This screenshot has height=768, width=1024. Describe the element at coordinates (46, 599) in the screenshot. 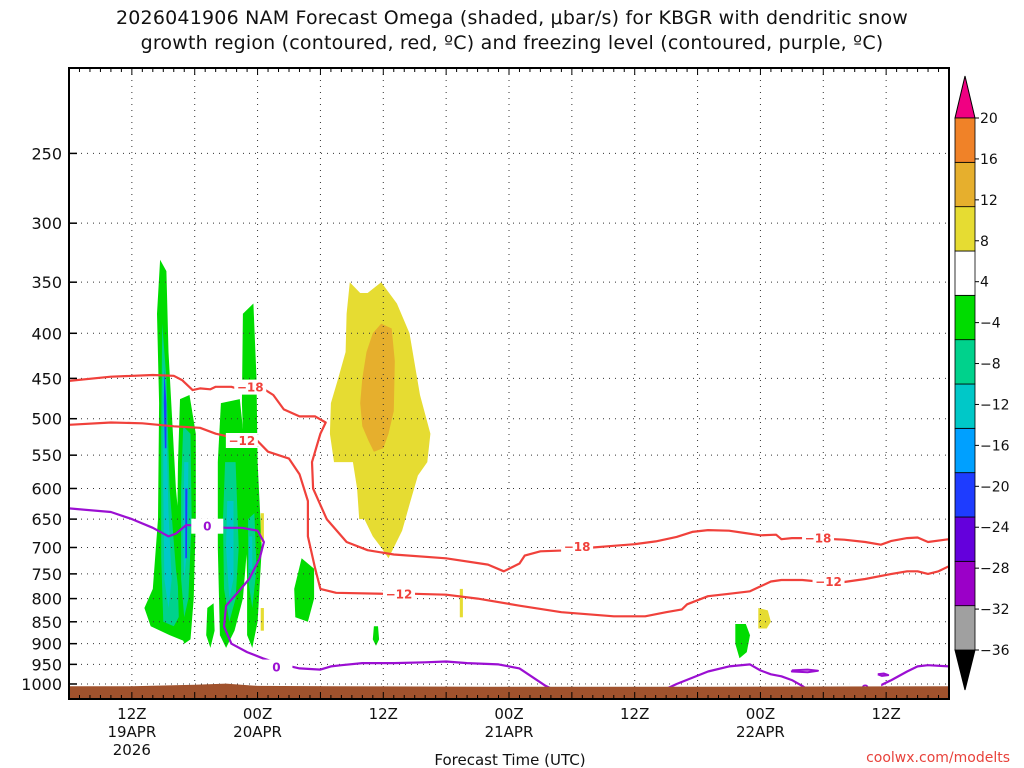

I see `y-tick-label: 800` at that location.